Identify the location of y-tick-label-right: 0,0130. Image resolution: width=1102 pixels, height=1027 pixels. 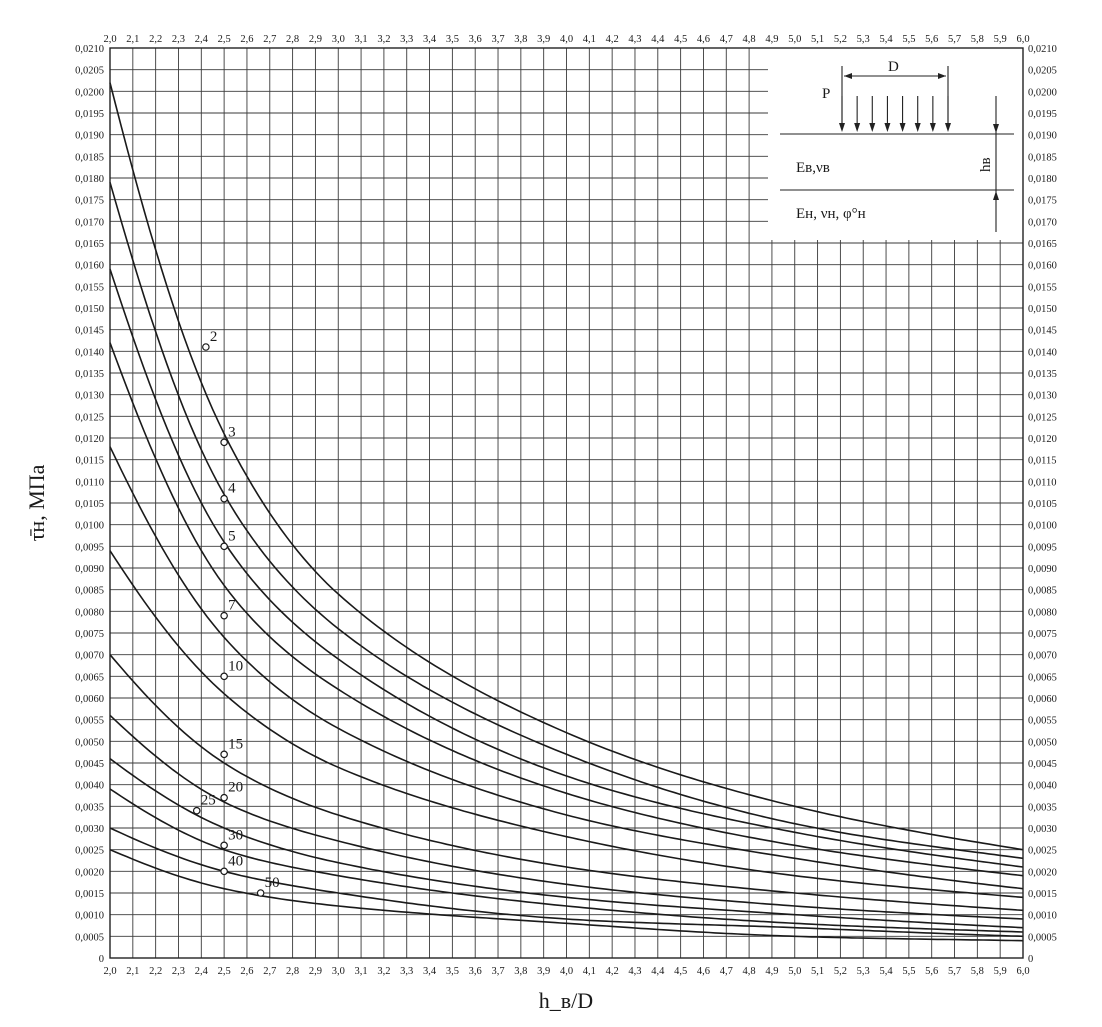
(1042, 396).